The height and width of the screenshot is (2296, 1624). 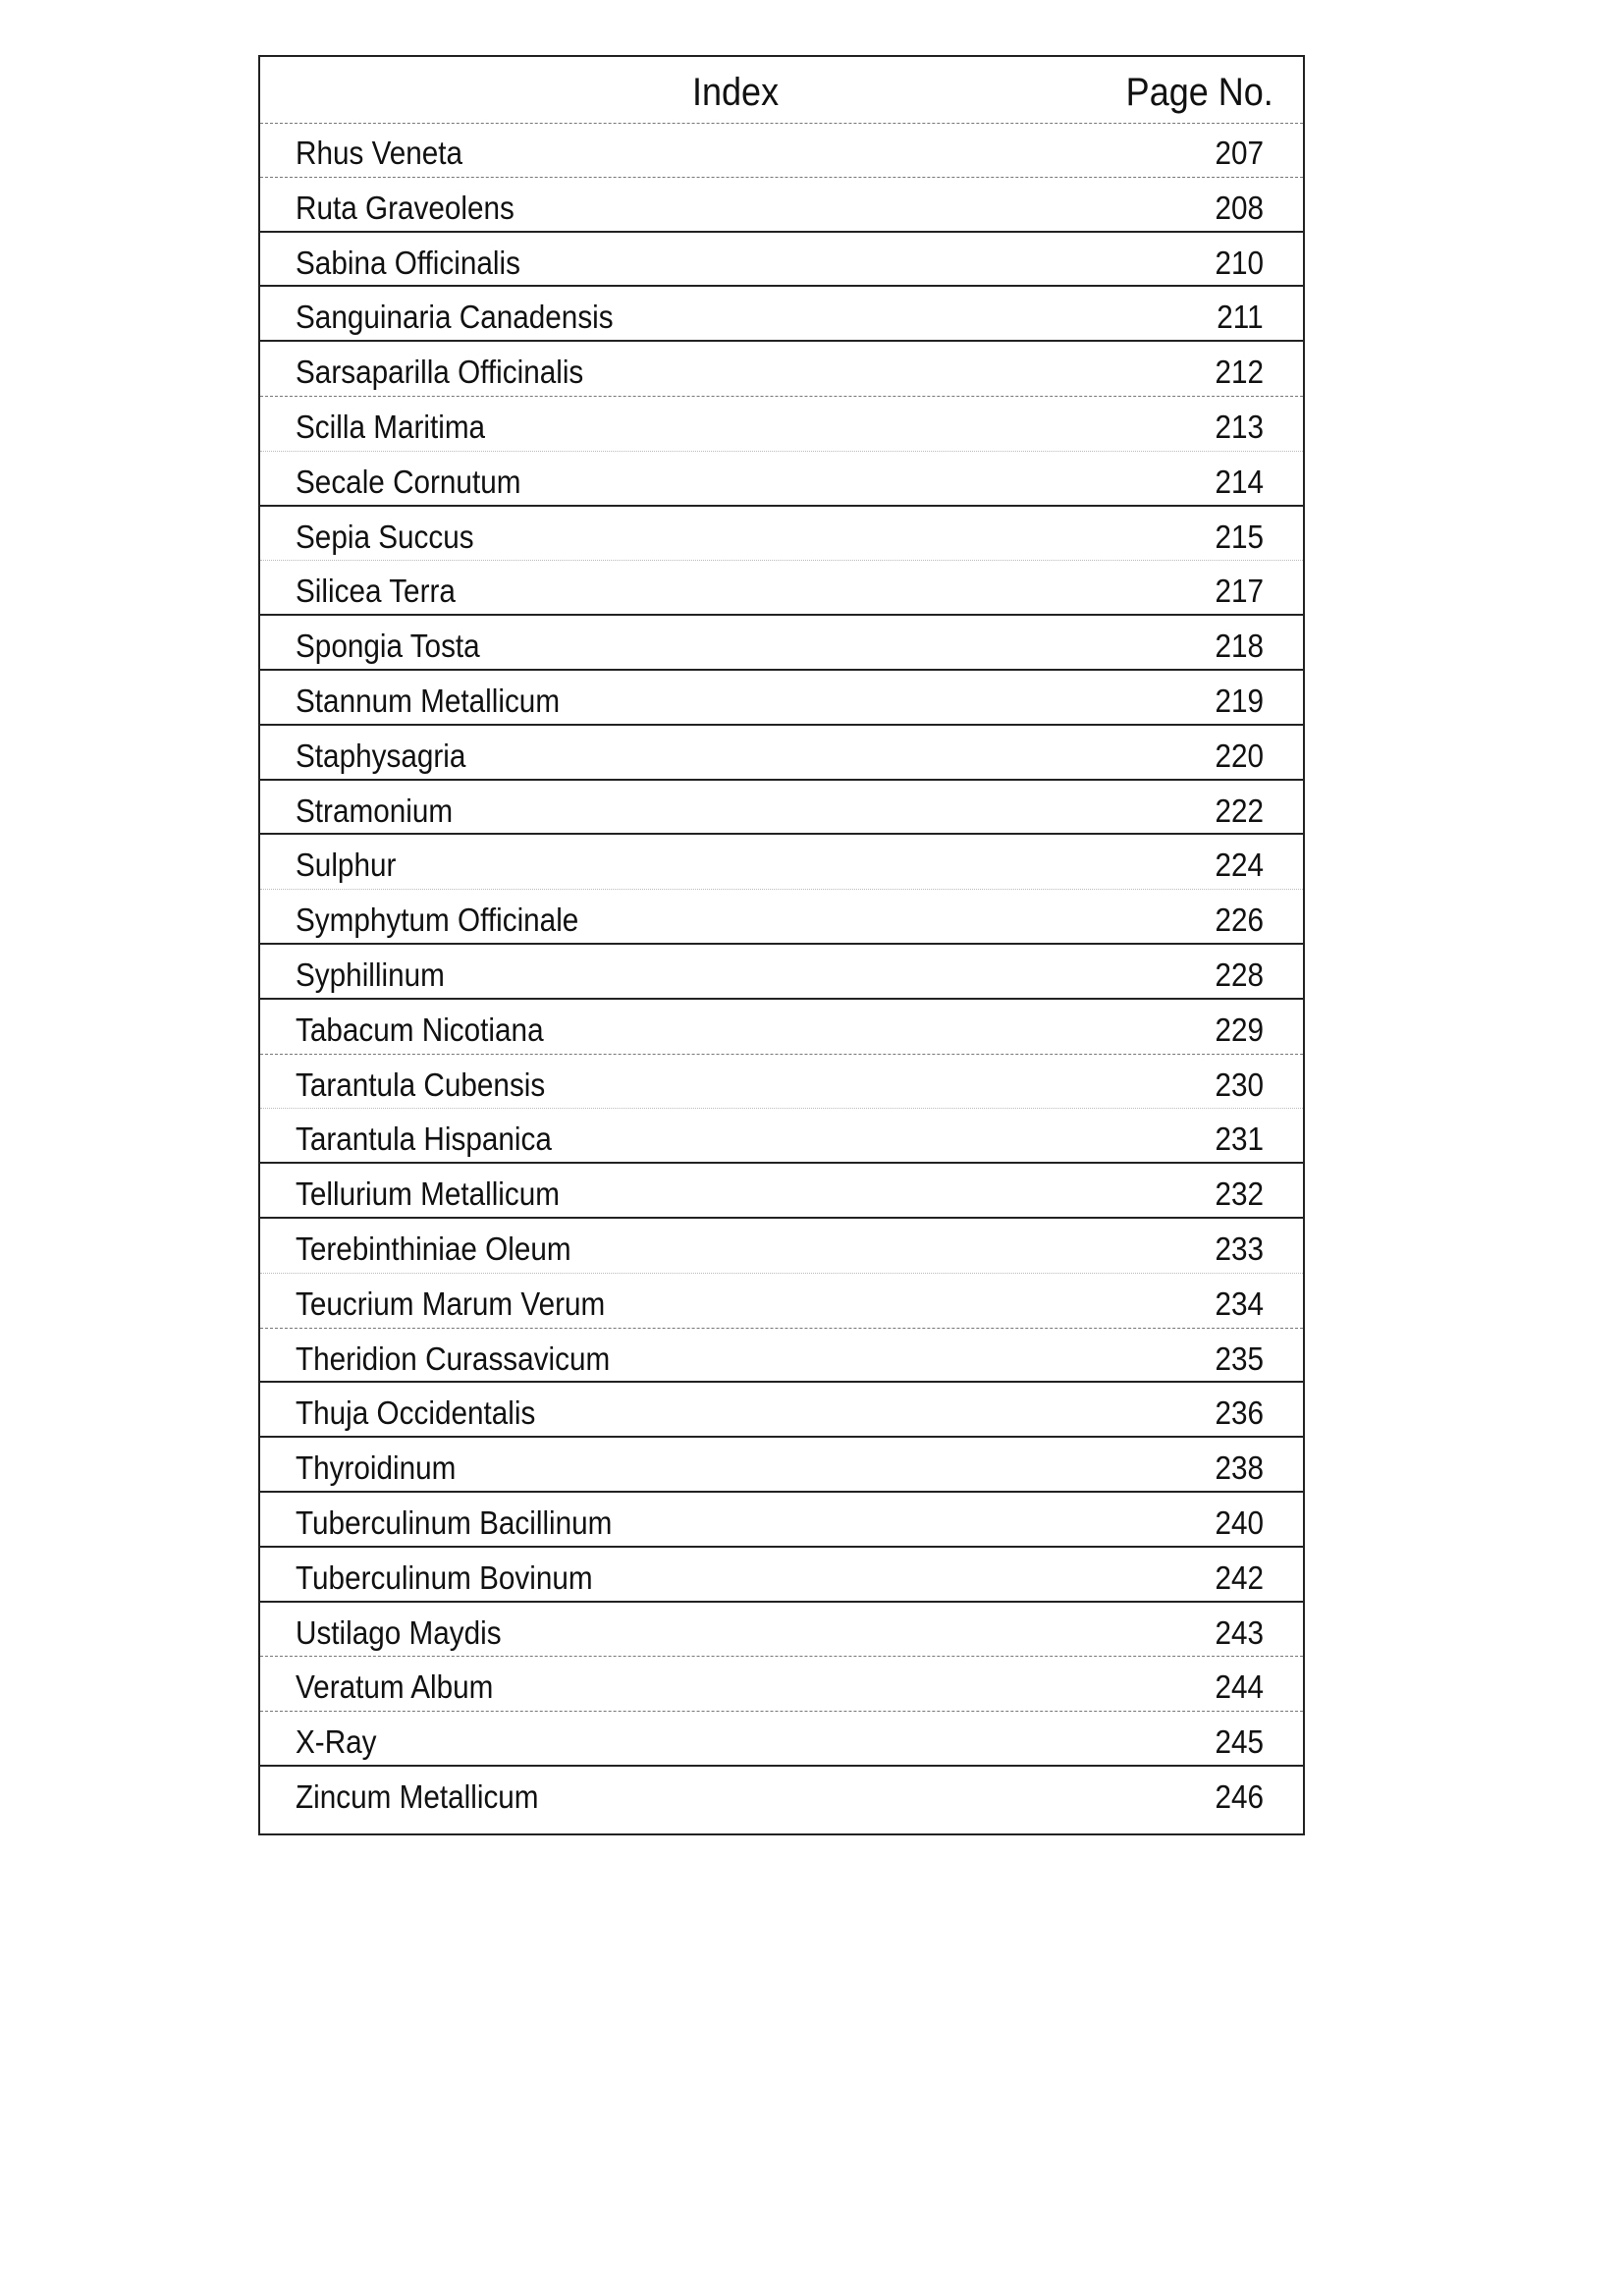 I want to click on index-entry: Terebinthiniae Oleum 233, so click(x=781, y=1246).